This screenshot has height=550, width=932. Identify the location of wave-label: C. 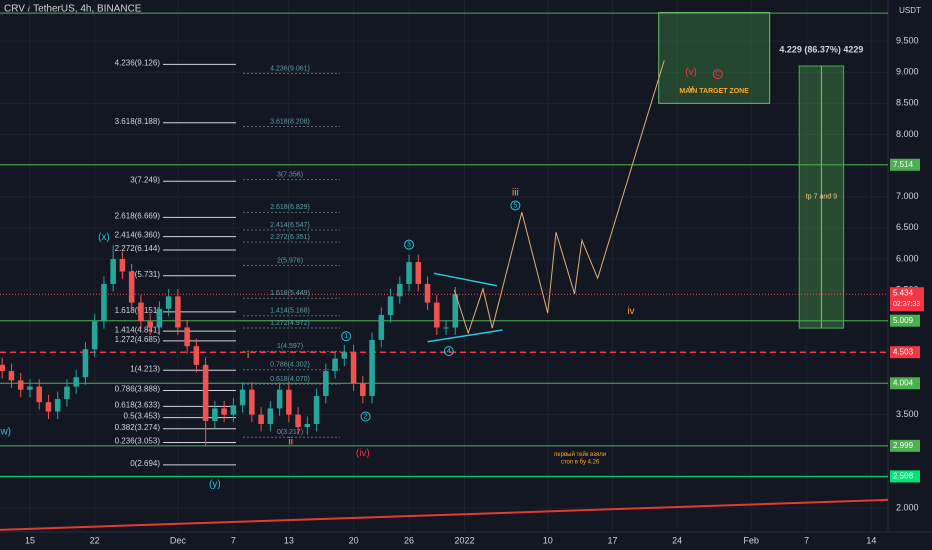
(717, 74).